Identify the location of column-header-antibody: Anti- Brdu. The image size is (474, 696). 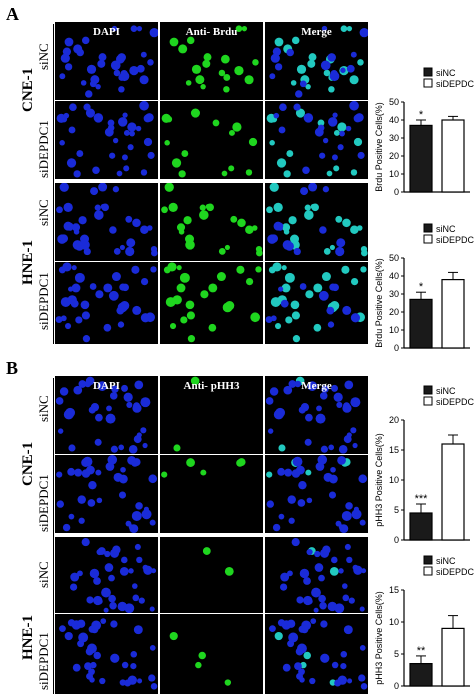
(211, 32).